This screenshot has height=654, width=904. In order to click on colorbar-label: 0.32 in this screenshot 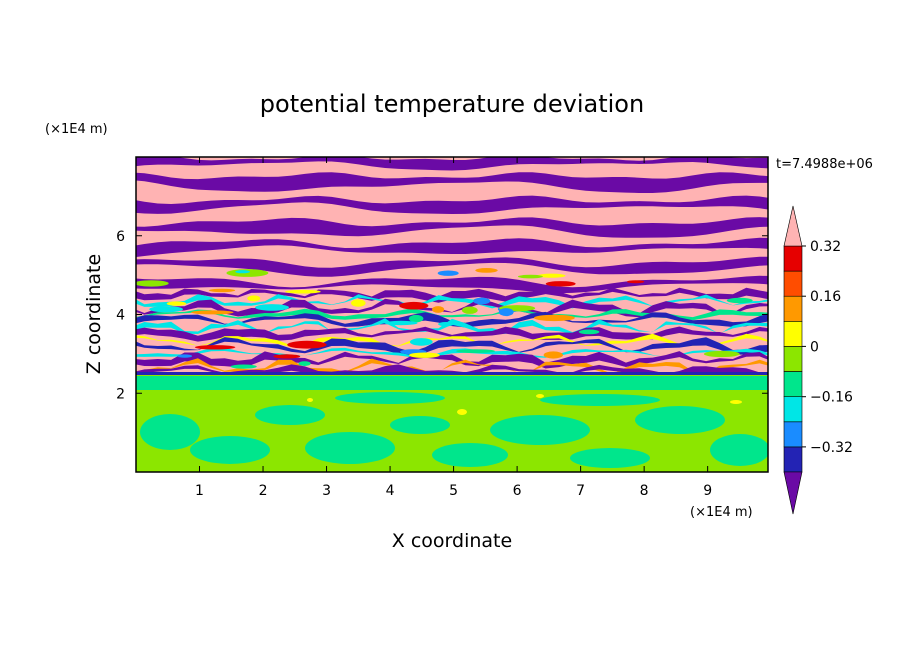, I will do `click(825, 247)`.